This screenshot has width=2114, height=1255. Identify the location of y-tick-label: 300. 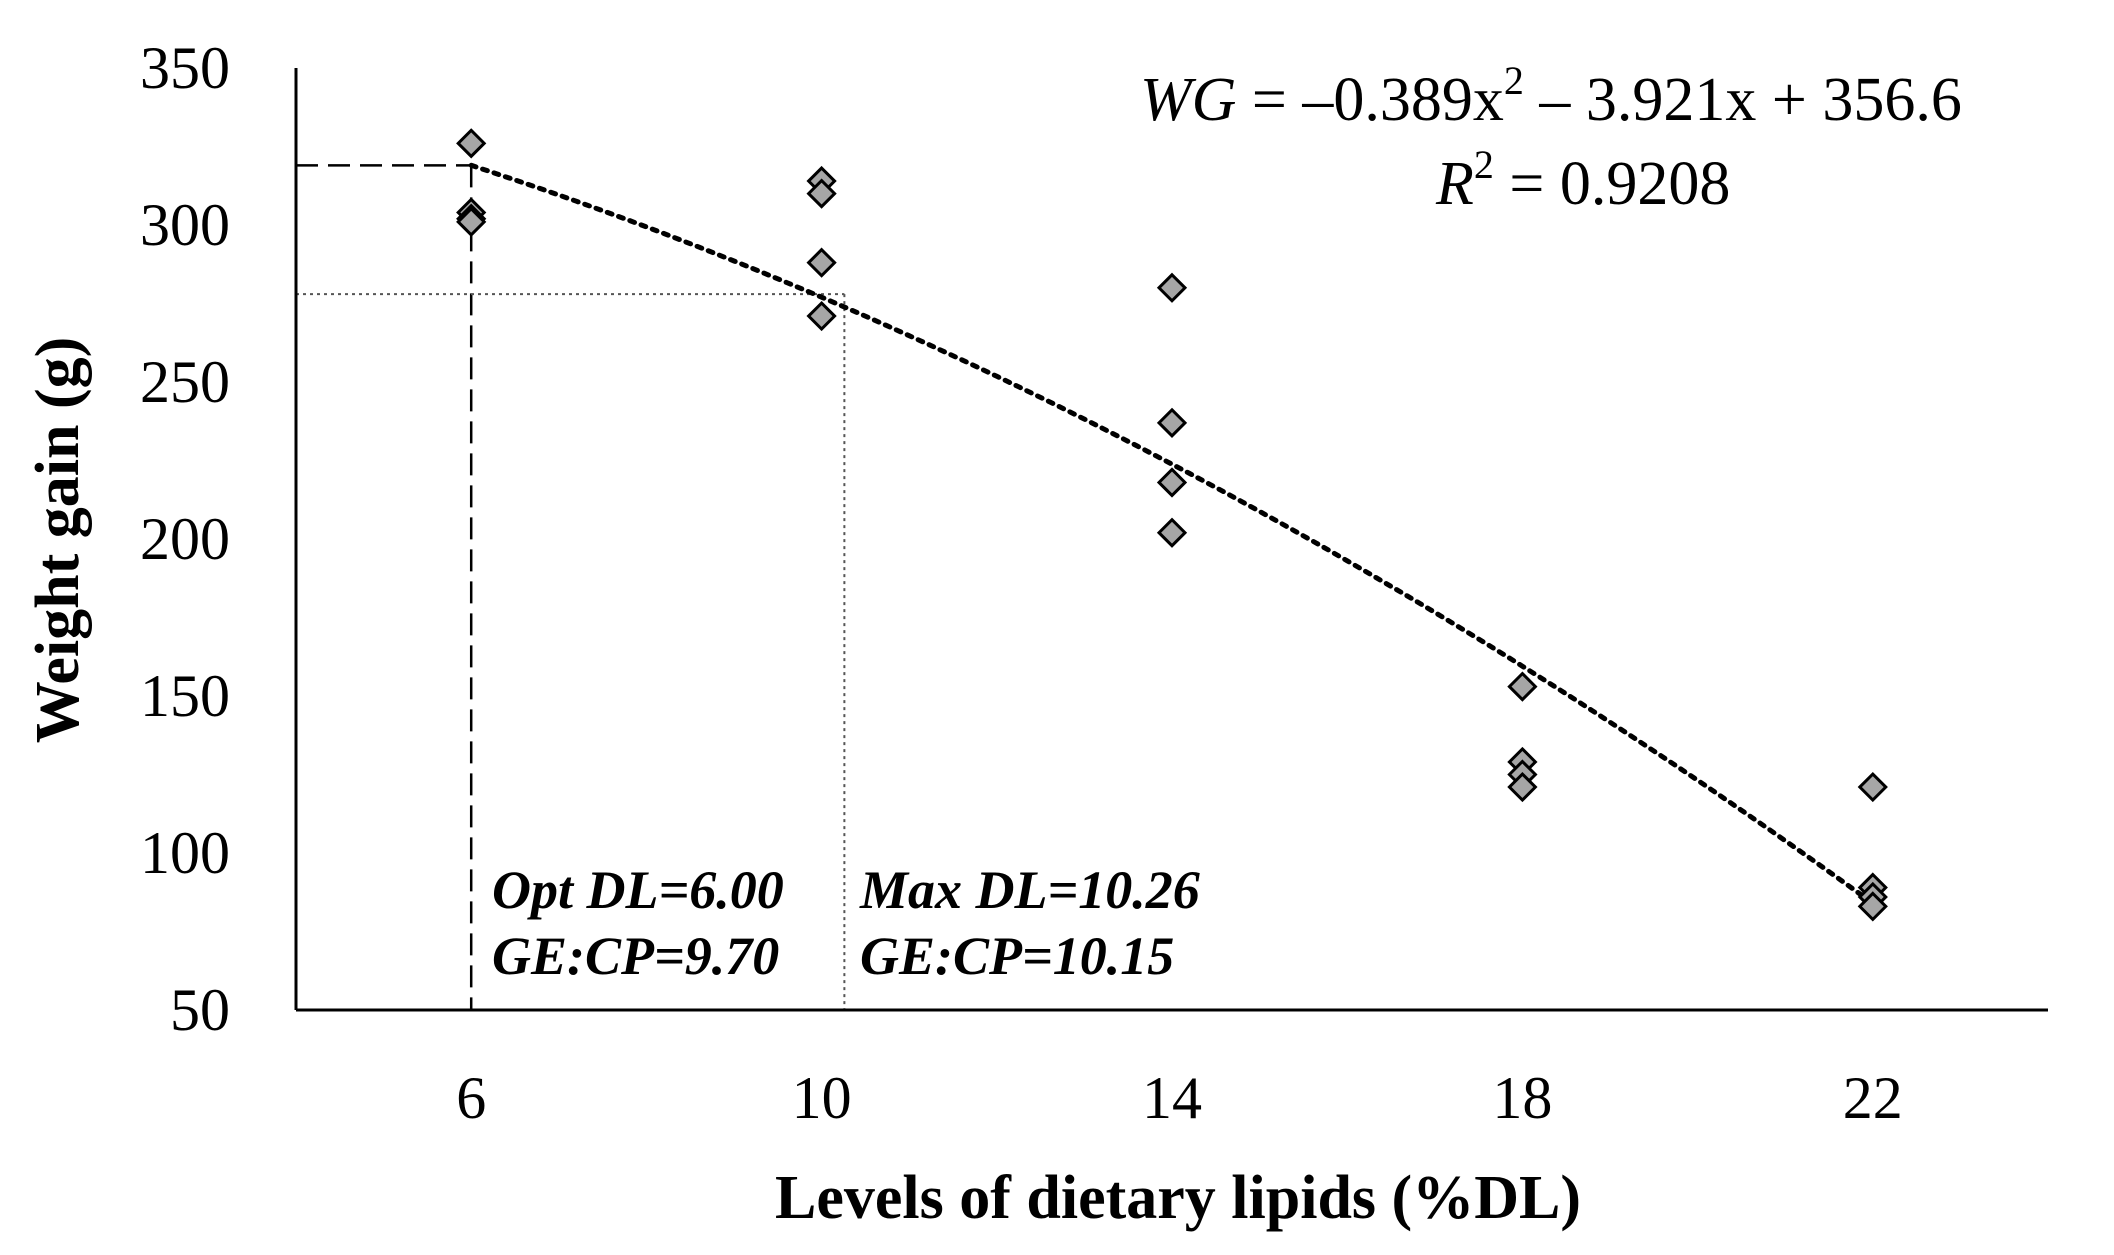
(185, 225).